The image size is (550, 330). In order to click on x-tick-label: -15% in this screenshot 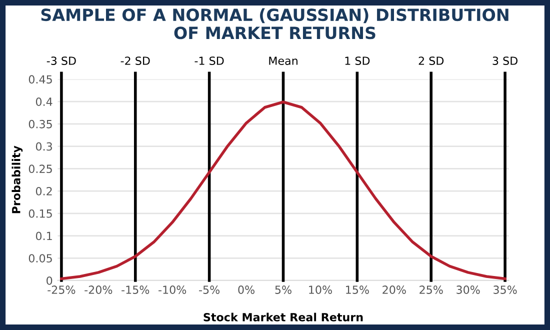, I will do `click(136, 290)`.